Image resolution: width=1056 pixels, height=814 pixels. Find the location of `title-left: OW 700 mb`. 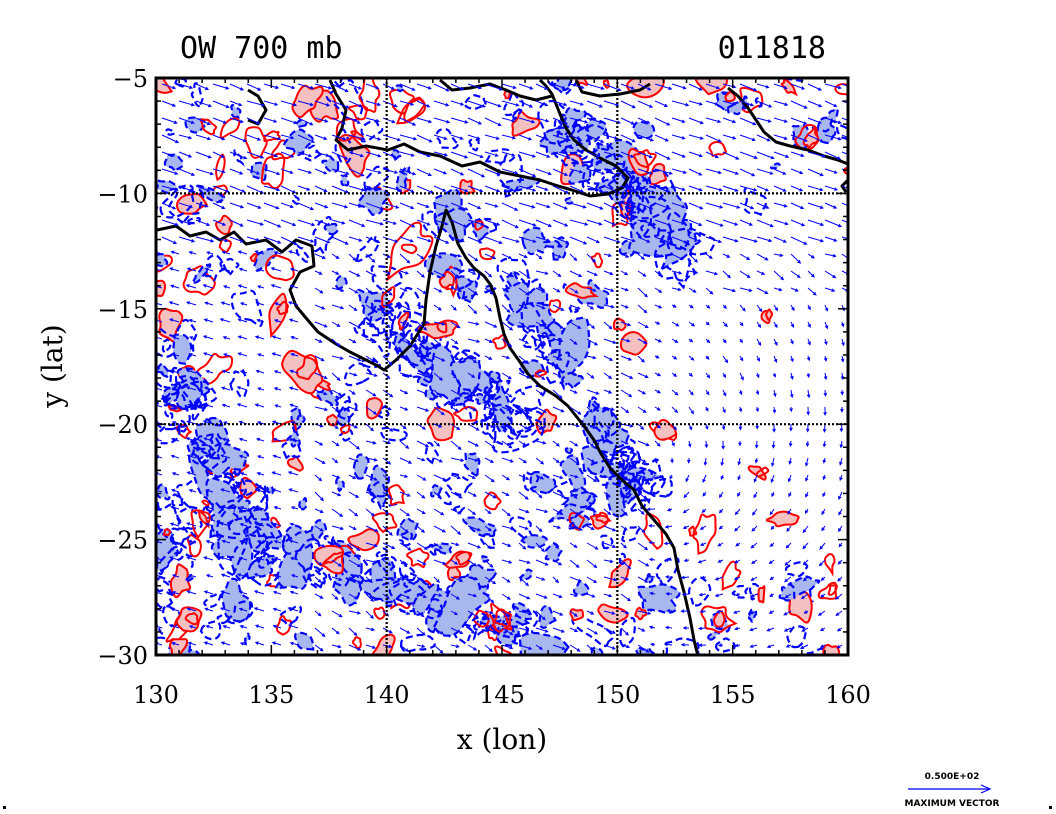

title-left: OW 700 mb is located at coordinates (261, 48).